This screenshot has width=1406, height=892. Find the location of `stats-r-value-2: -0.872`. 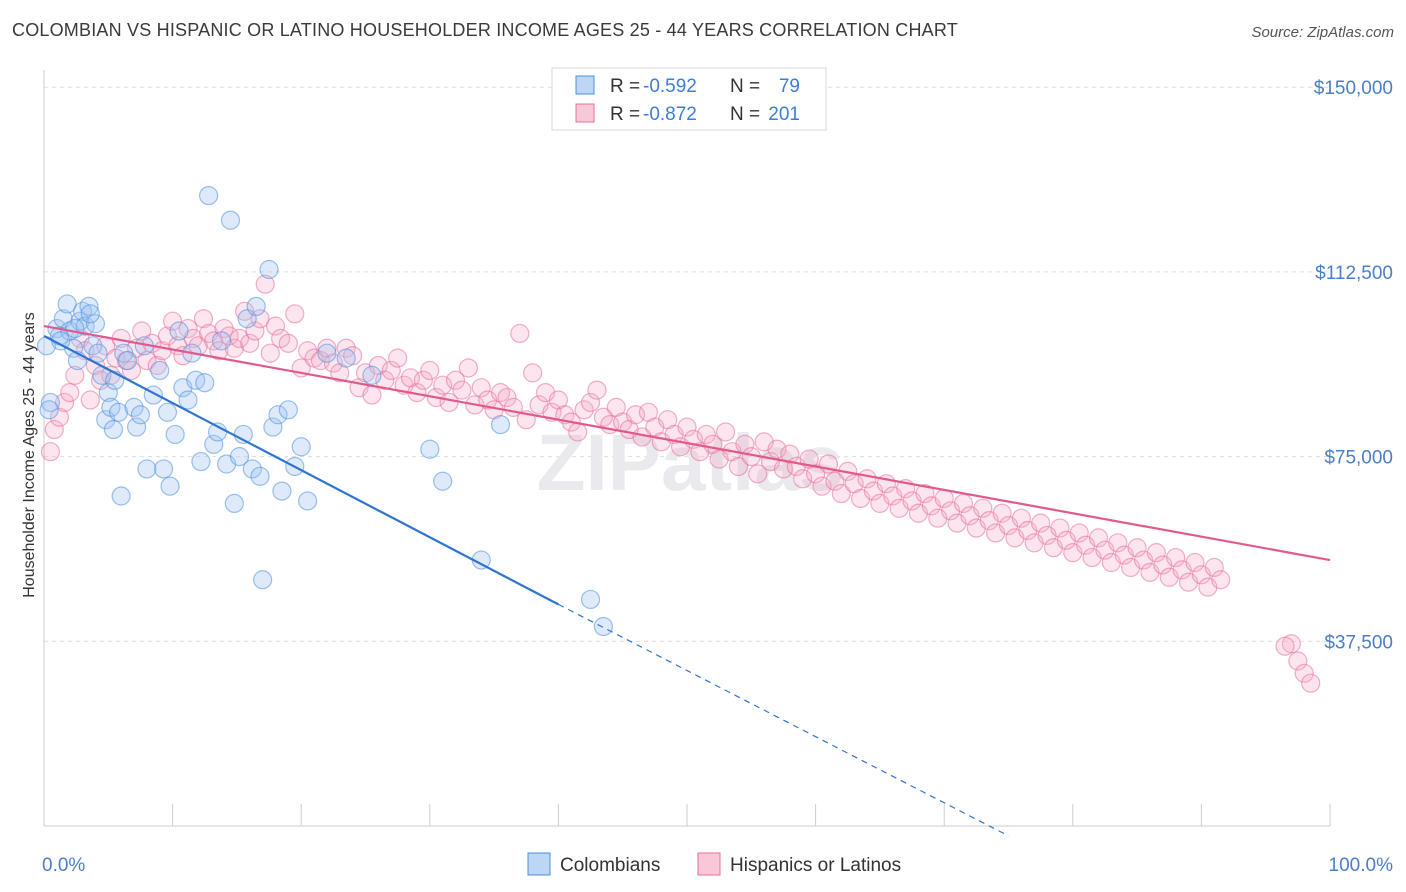

stats-r-value-2: -0.872 is located at coordinates (670, 114).